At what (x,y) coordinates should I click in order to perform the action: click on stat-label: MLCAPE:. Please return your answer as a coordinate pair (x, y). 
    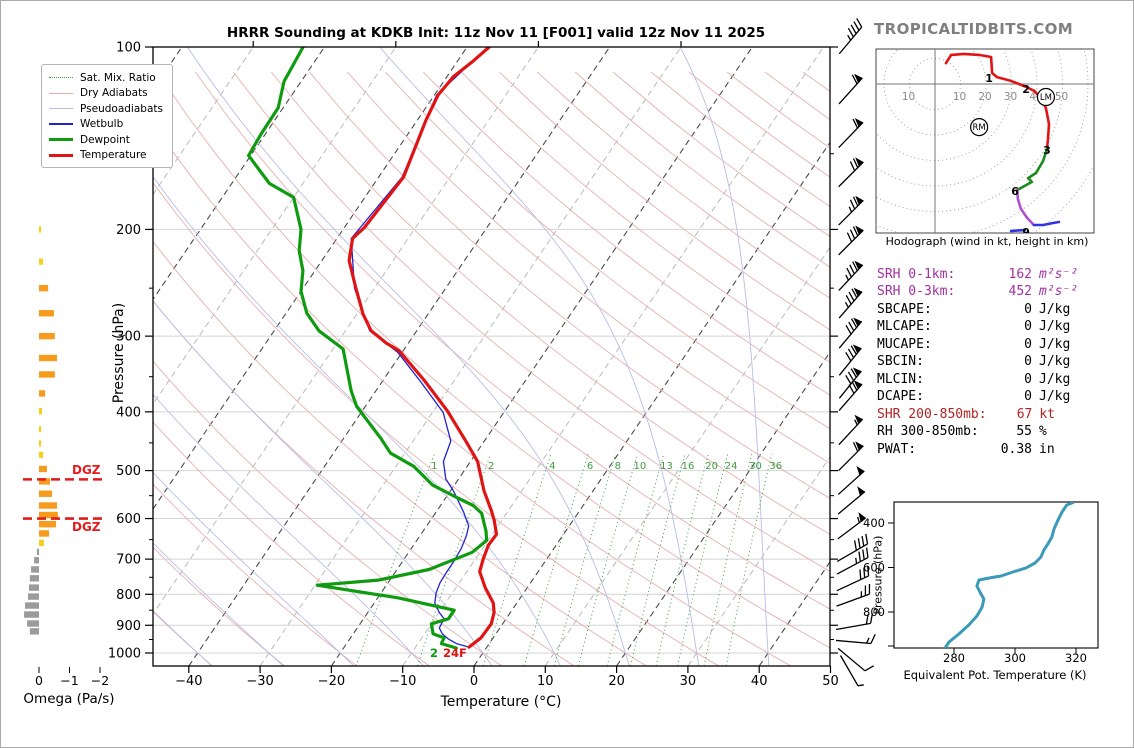
    Looking at the image, I should click on (904, 327).